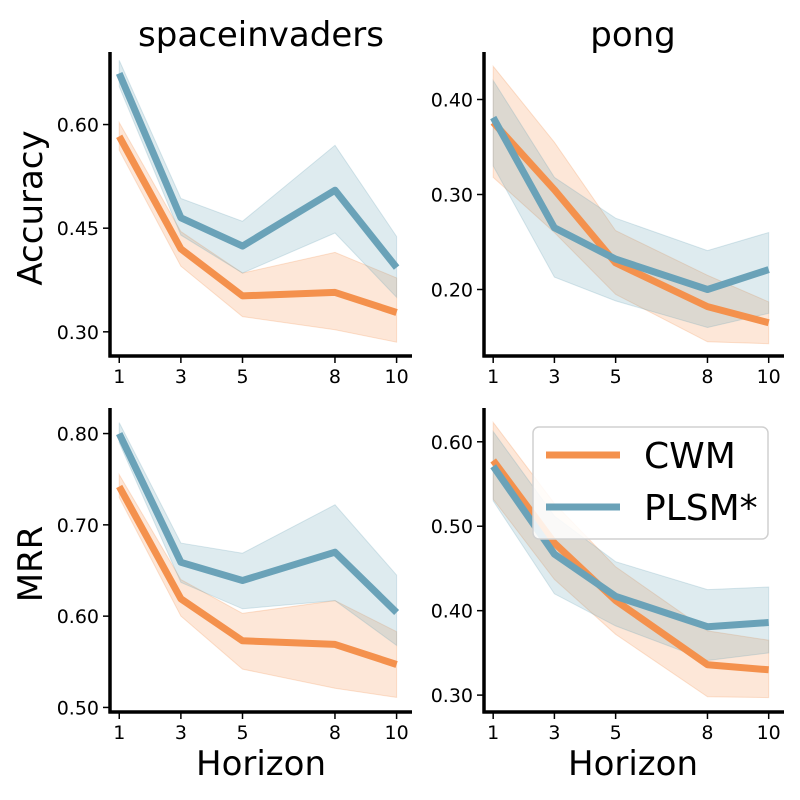 Image resolution: width=800 pixels, height=800 pixels. What do you see at coordinates (650, 483) in the screenshot?
I see `legend: CWM PLSM*` at bounding box center [650, 483].